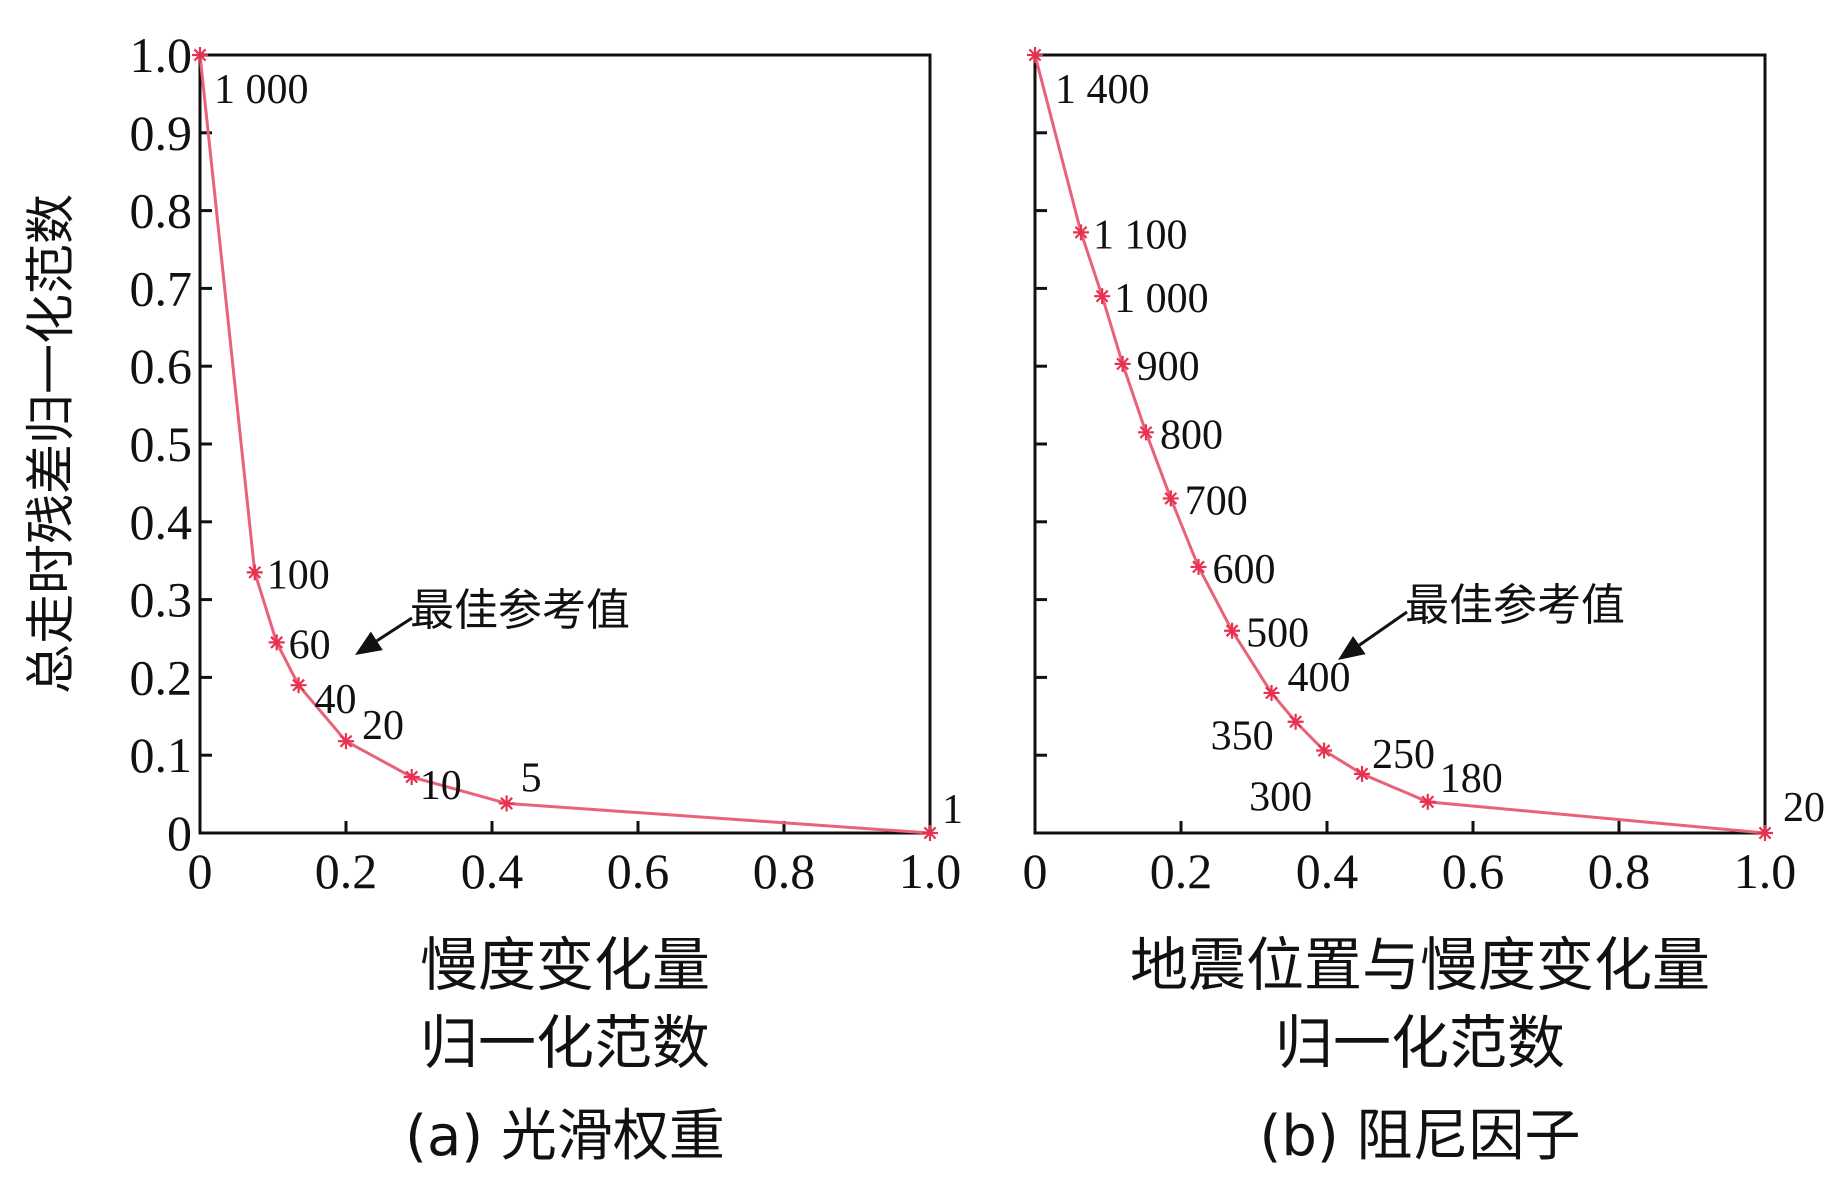 This screenshot has width=1843, height=1181. Describe the element at coordinates (161, 288) in the screenshot. I see `y-tick-label: 0.7` at that location.